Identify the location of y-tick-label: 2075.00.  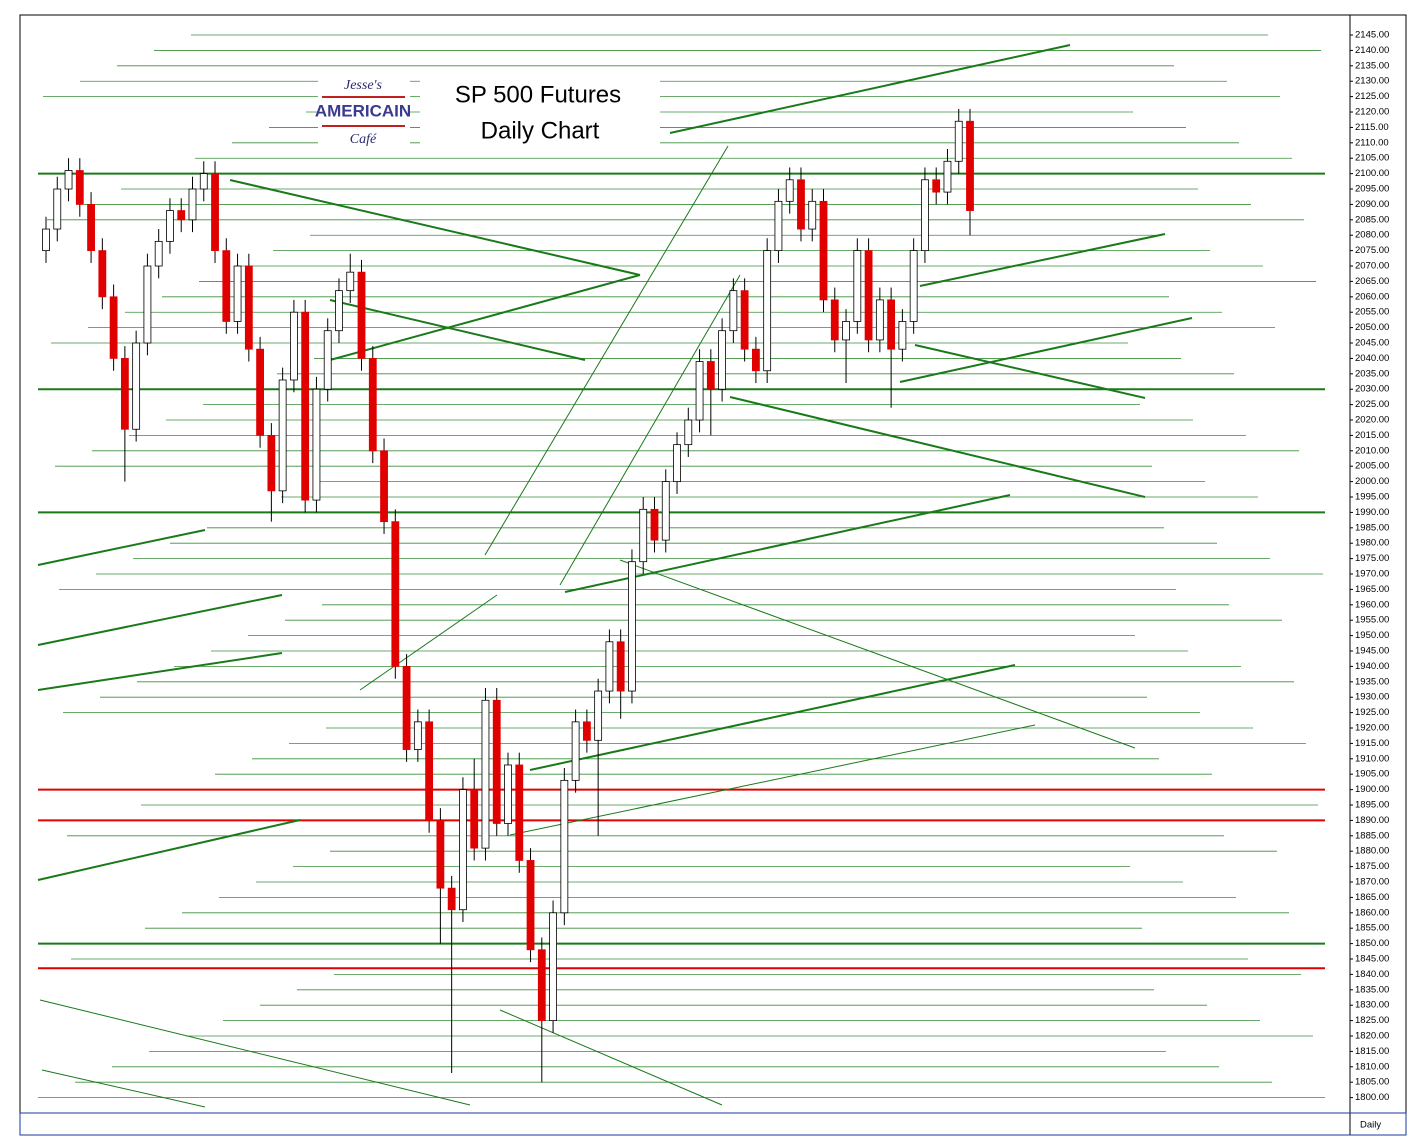
(1372, 250).